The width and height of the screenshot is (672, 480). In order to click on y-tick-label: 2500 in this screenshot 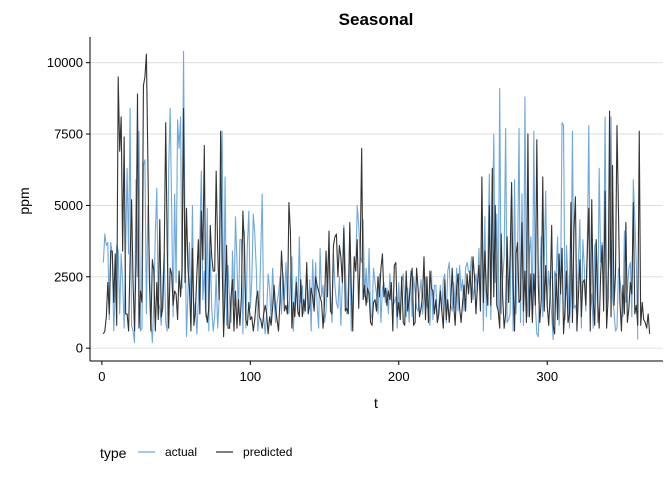, I will do `click(68, 276)`.